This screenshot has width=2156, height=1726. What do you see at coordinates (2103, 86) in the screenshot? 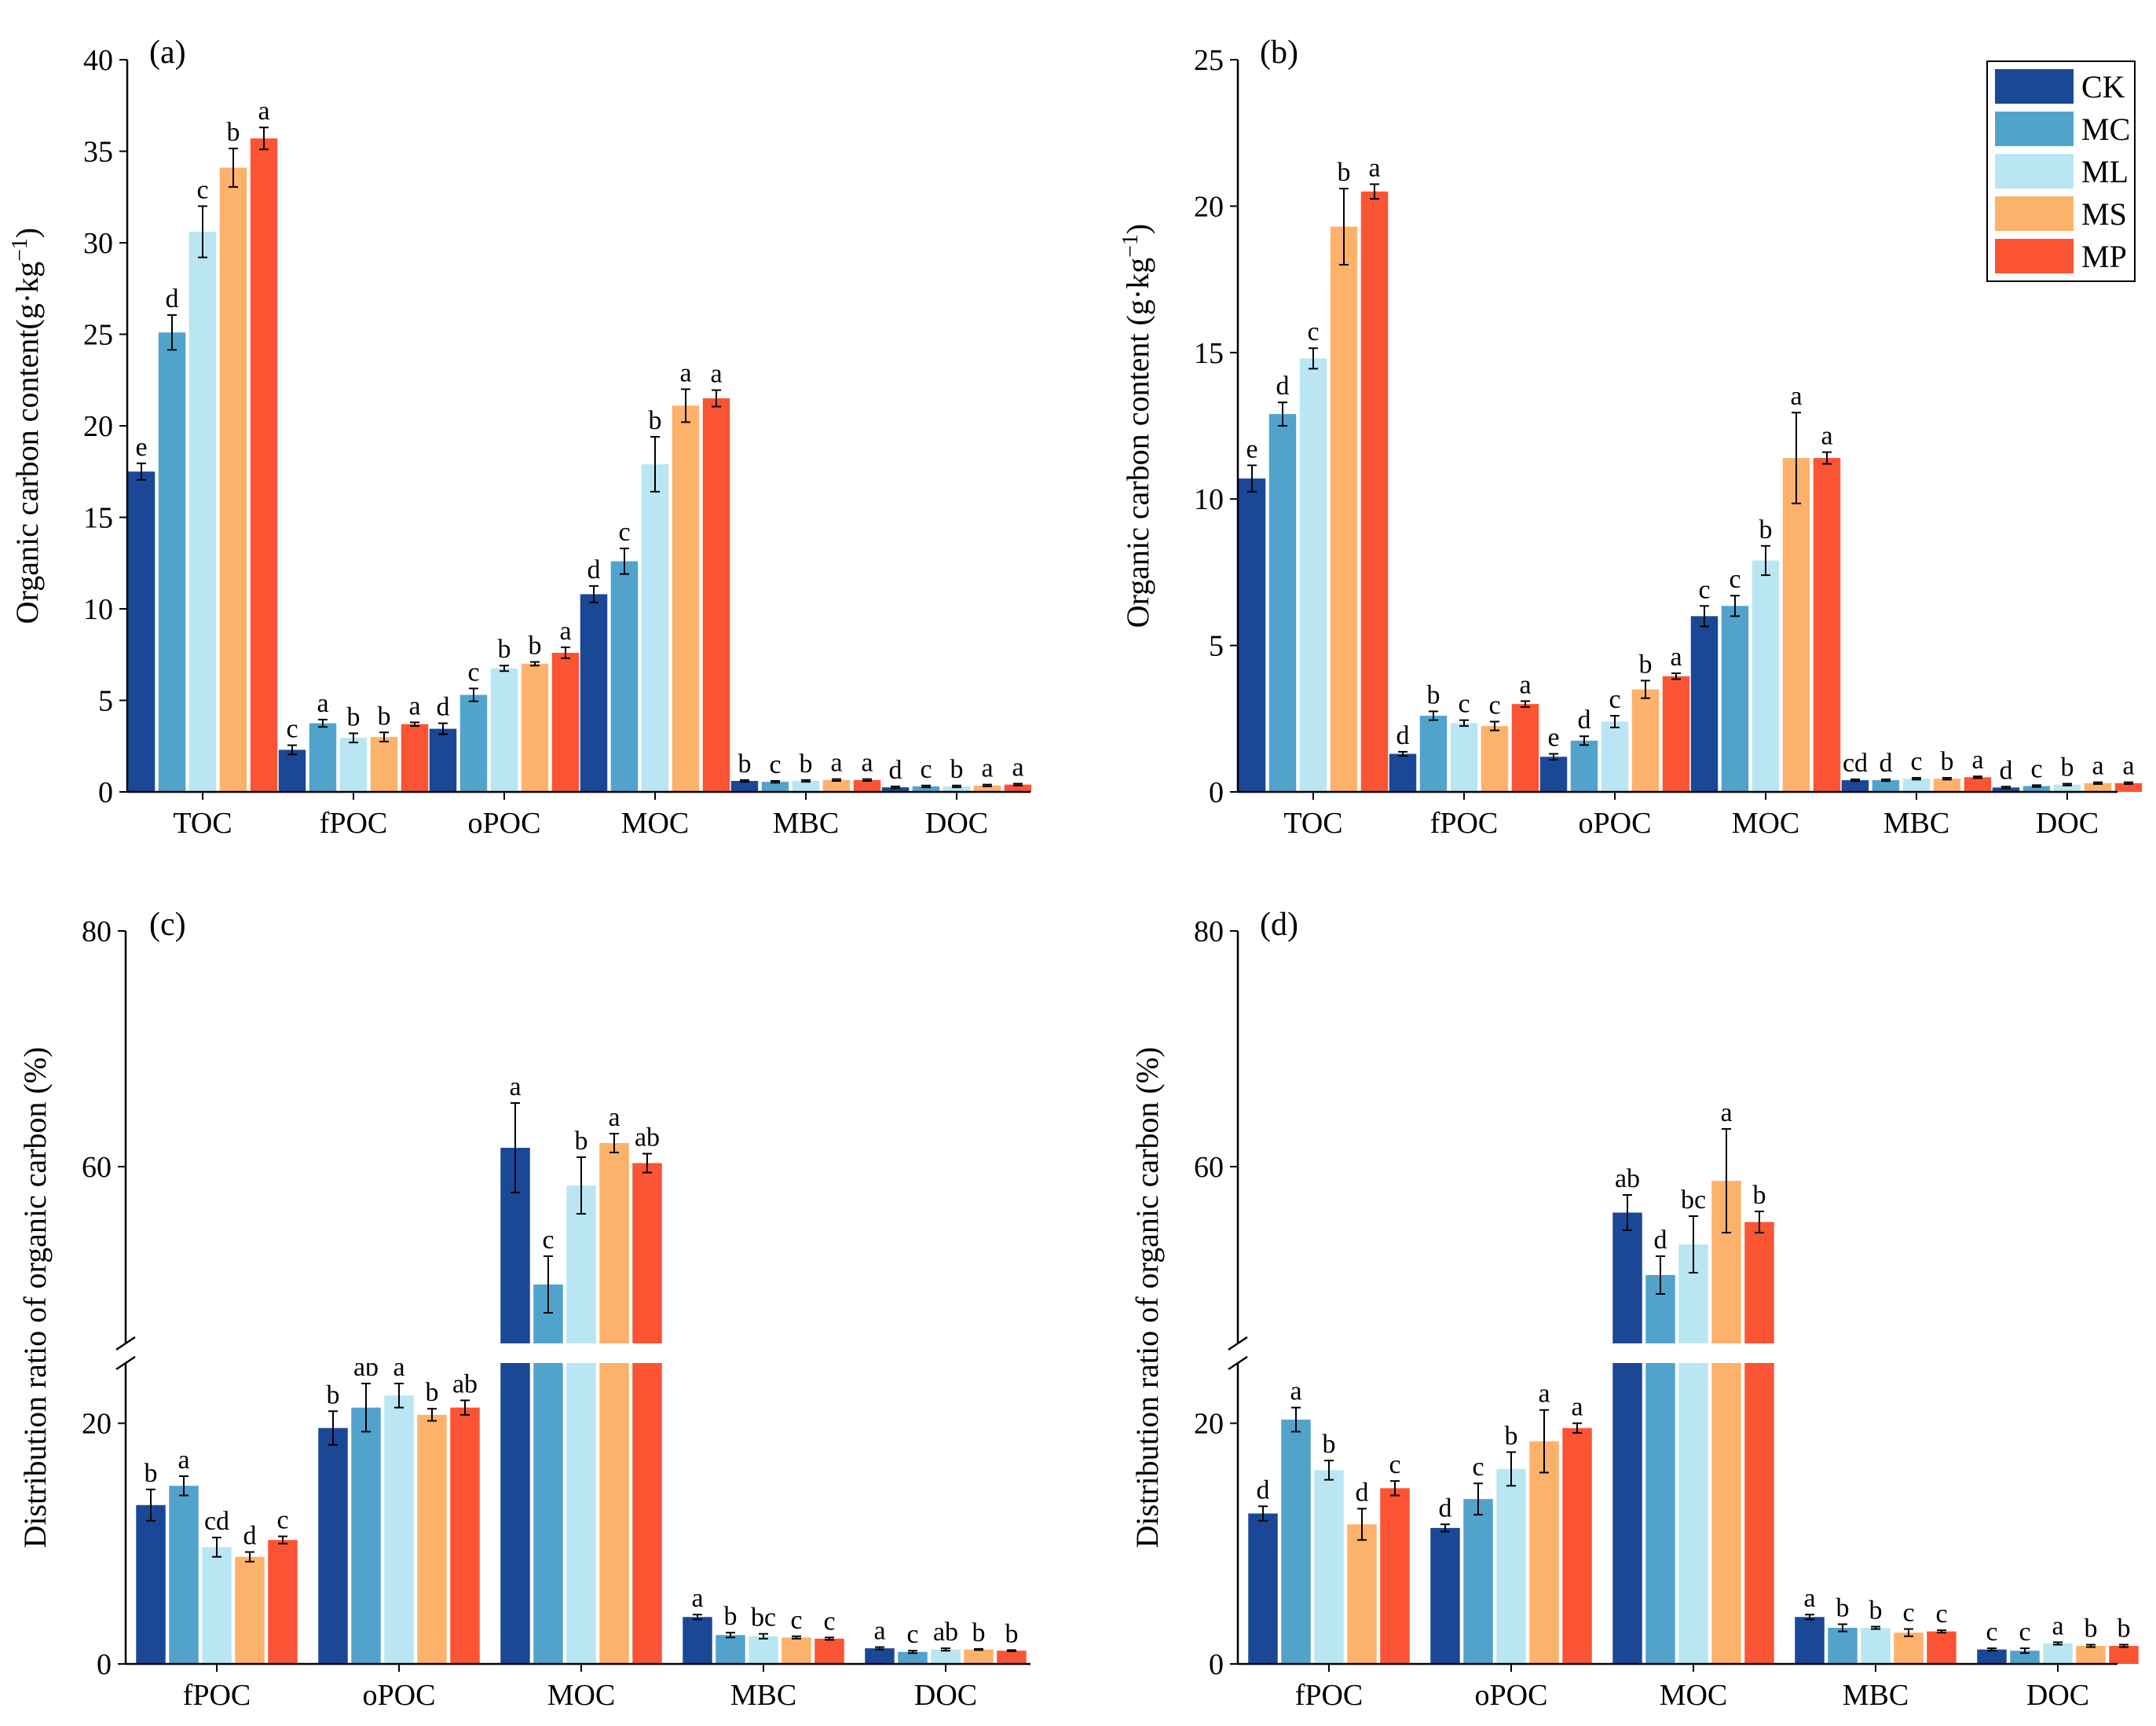
I see `legend-label-CK: CK` at bounding box center [2103, 86].